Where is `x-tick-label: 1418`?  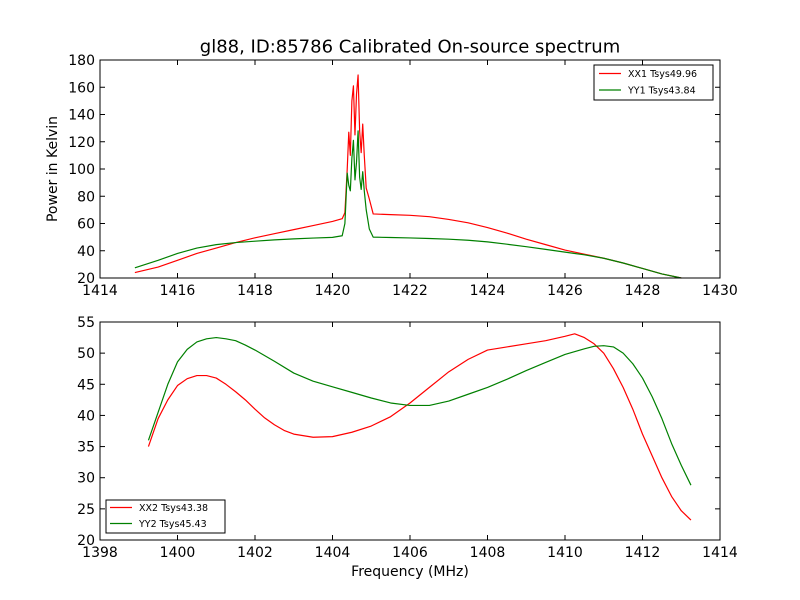 x-tick-label: 1418 is located at coordinates (255, 291).